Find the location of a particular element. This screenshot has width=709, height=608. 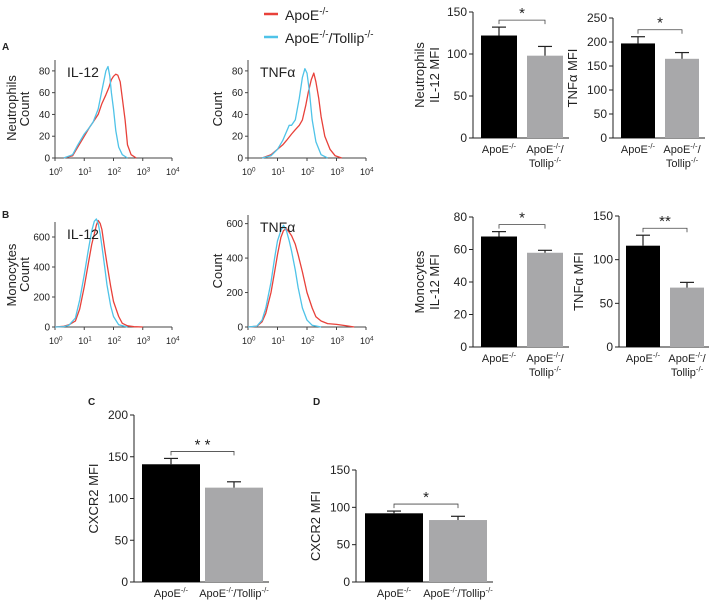

row-label-b: Monocytes is located at coordinates (11, 274).